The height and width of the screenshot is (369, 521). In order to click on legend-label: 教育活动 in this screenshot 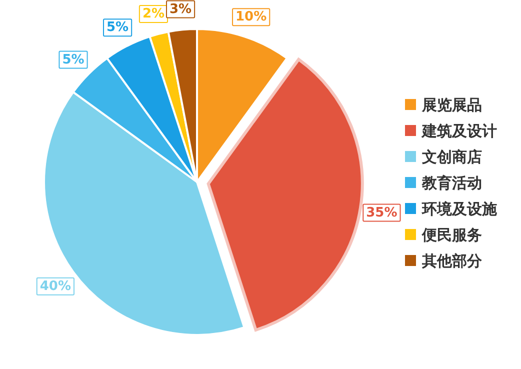, I will do `click(451, 183)`.